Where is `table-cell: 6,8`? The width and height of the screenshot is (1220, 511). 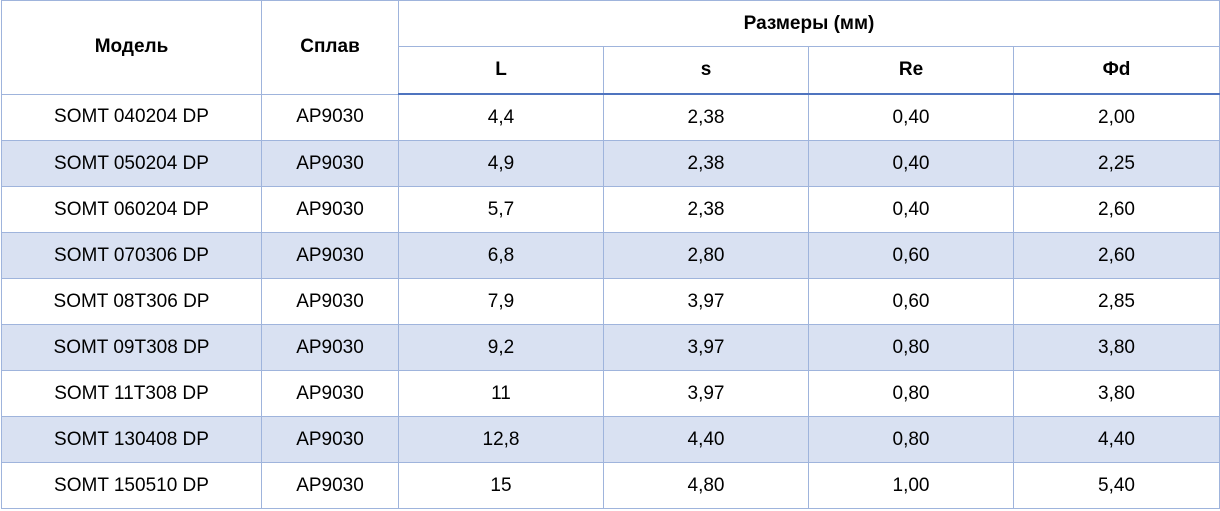 table-cell: 6,8 is located at coordinates (501, 255).